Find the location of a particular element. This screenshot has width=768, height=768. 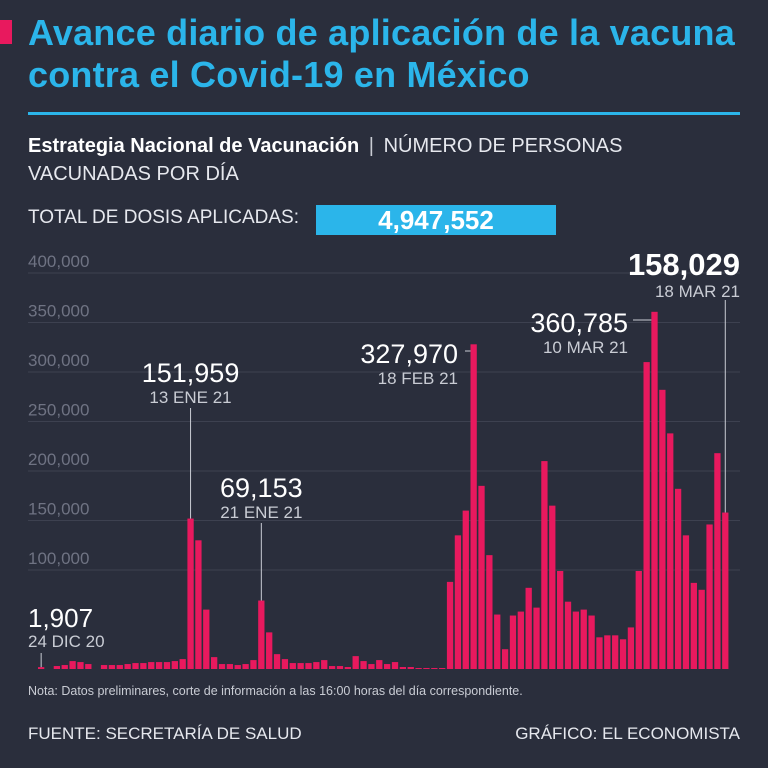

annotation-value: 158,029 is located at coordinates (684, 264).